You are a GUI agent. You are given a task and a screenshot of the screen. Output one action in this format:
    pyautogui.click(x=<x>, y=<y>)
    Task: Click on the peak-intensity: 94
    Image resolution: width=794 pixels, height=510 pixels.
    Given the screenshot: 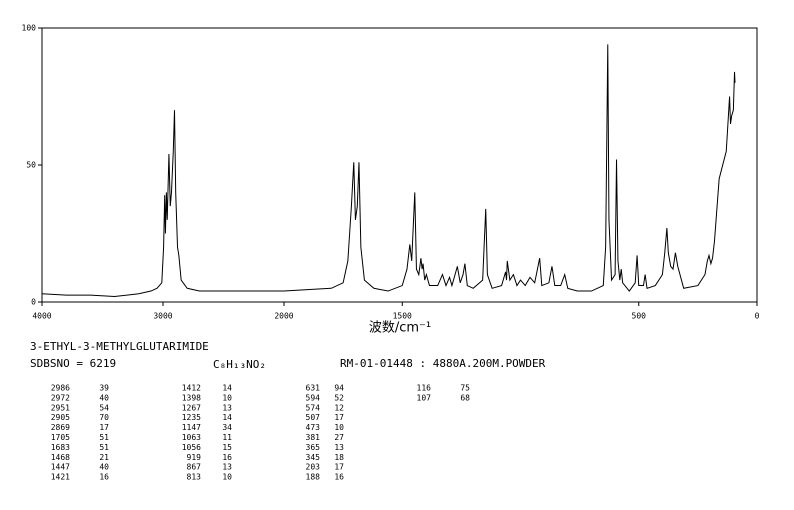 What is the action you would take?
    pyautogui.click(x=339, y=388)
    